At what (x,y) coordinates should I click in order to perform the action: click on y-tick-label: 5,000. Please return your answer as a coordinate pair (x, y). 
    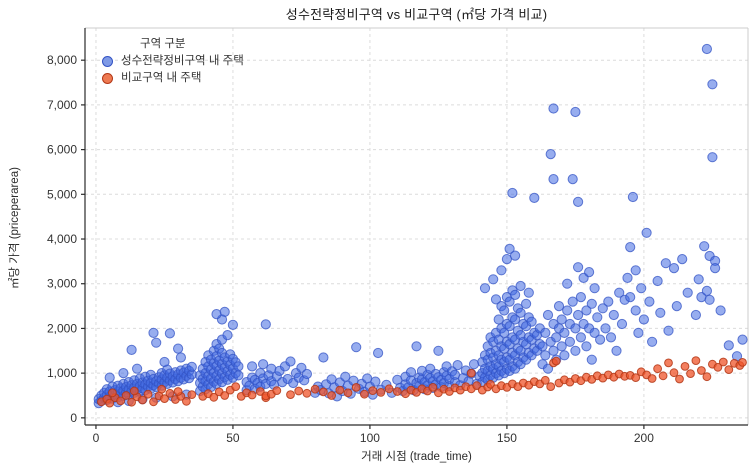
    Looking at the image, I should click on (62, 194).